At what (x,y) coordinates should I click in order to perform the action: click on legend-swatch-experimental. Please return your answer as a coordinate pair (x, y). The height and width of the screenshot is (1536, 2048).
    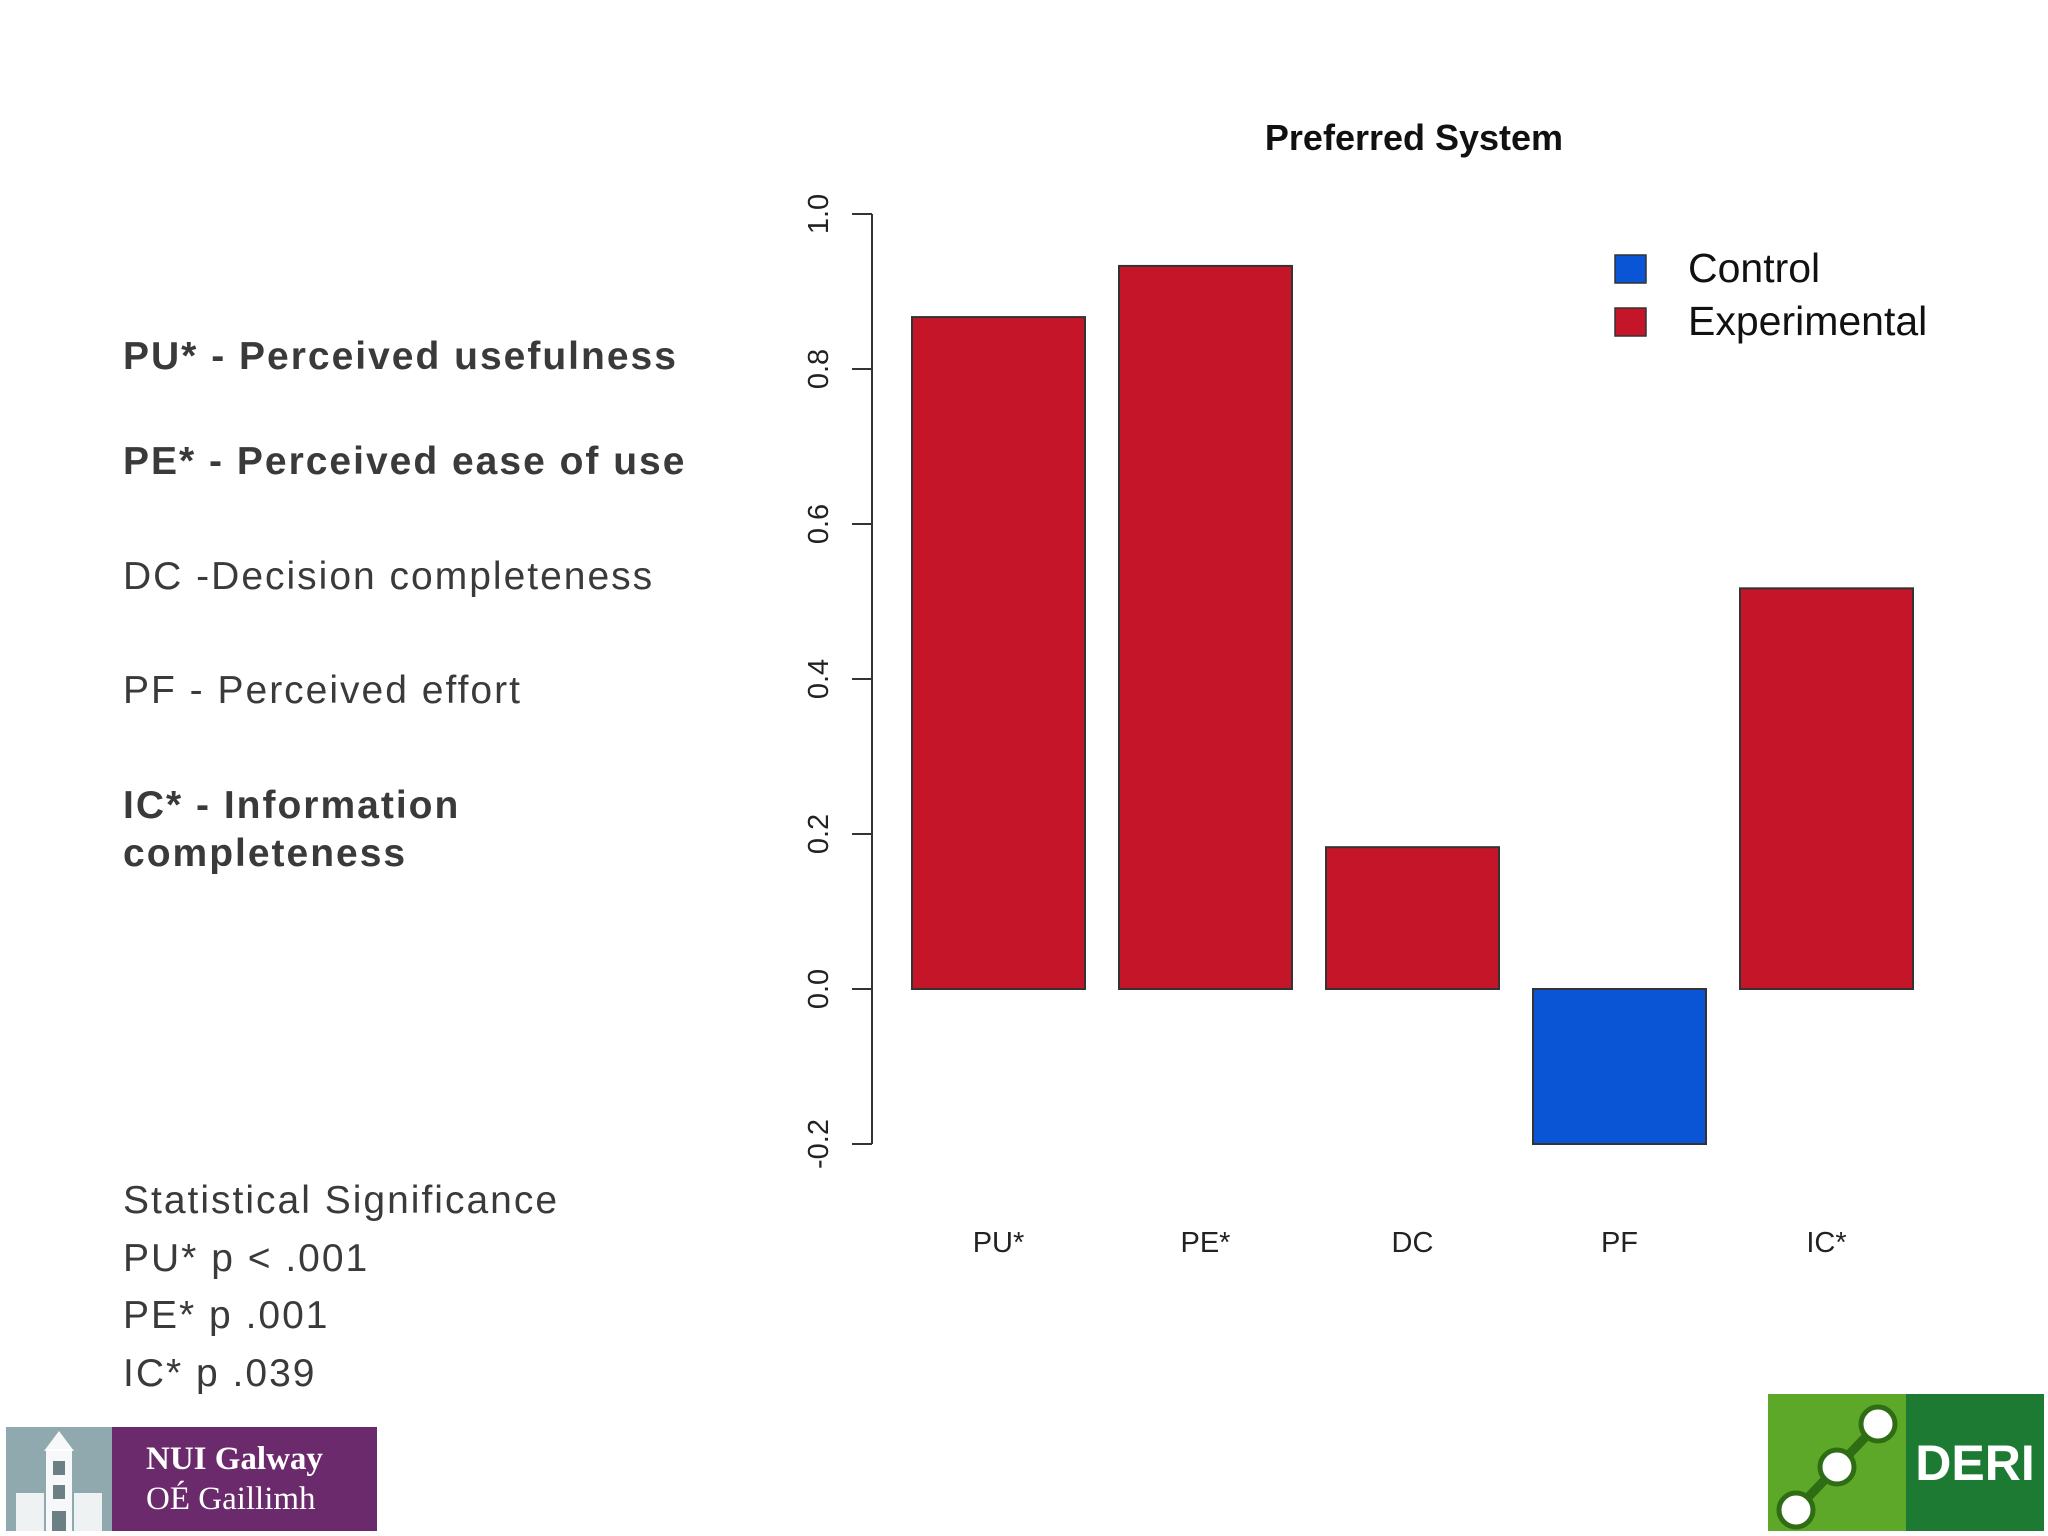
    Looking at the image, I should click on (1630, 322).